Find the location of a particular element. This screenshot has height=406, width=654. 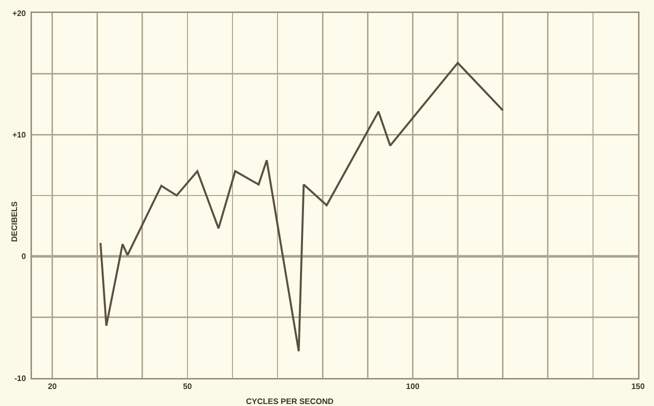

x-tick-label: 20 is located at coordinates (53, 387).